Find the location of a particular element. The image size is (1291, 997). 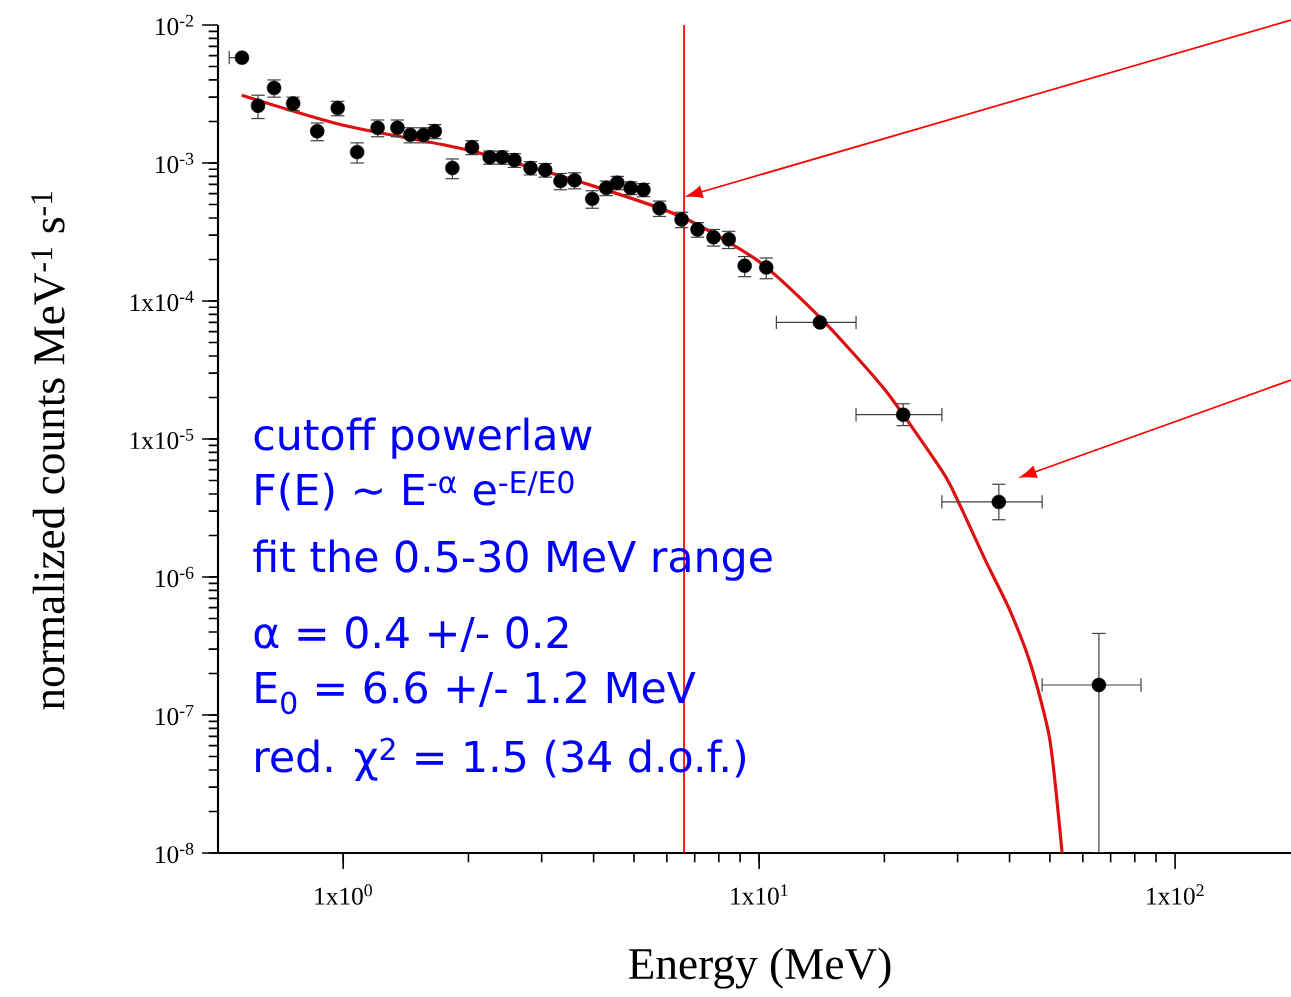

annotation: α = 0.4 +/- 0.2 is located at coordinates (411, 634).